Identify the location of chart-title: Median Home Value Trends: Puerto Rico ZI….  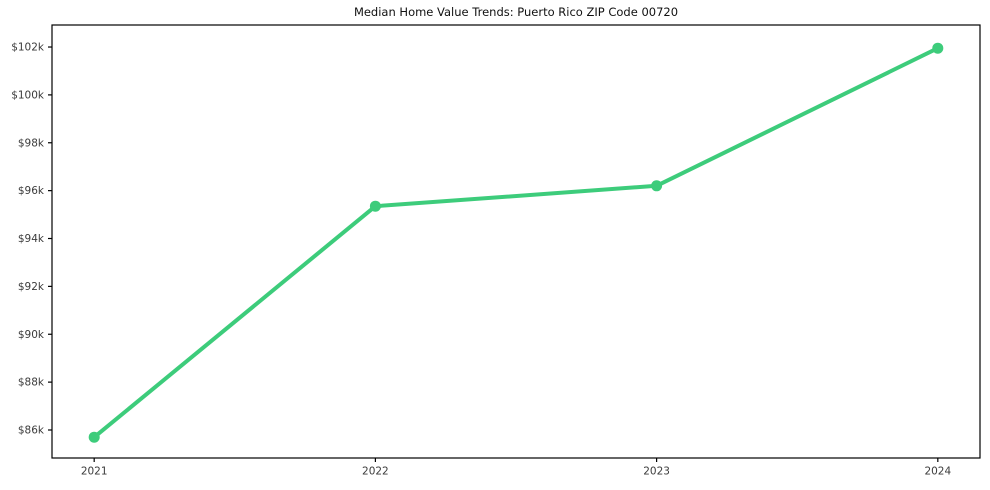
(516, 12).